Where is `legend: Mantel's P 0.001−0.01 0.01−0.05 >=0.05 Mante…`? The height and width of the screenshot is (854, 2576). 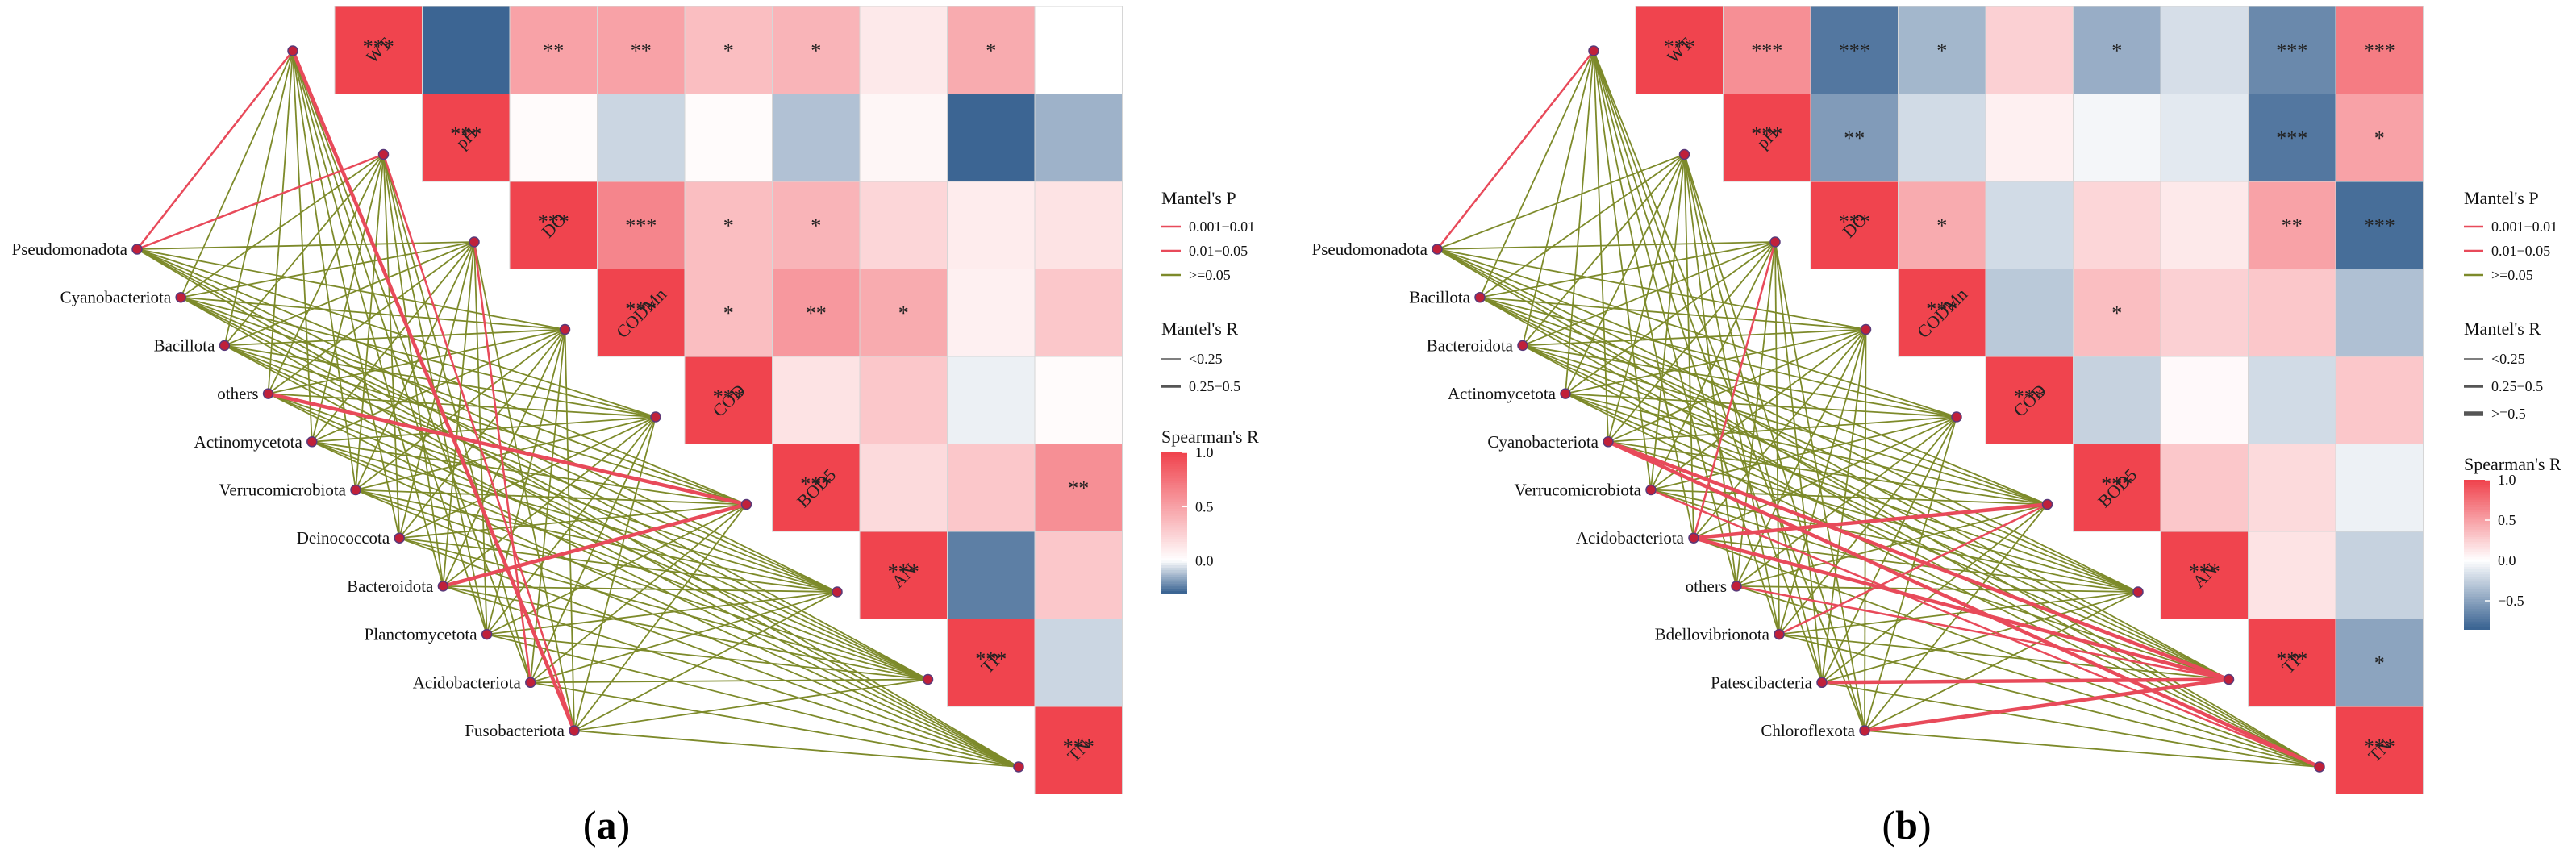 legend: Mantel's P 0.001−0.01 0.01−0.05 >=0.05 Mante… is located at coordinates (1210, 391).